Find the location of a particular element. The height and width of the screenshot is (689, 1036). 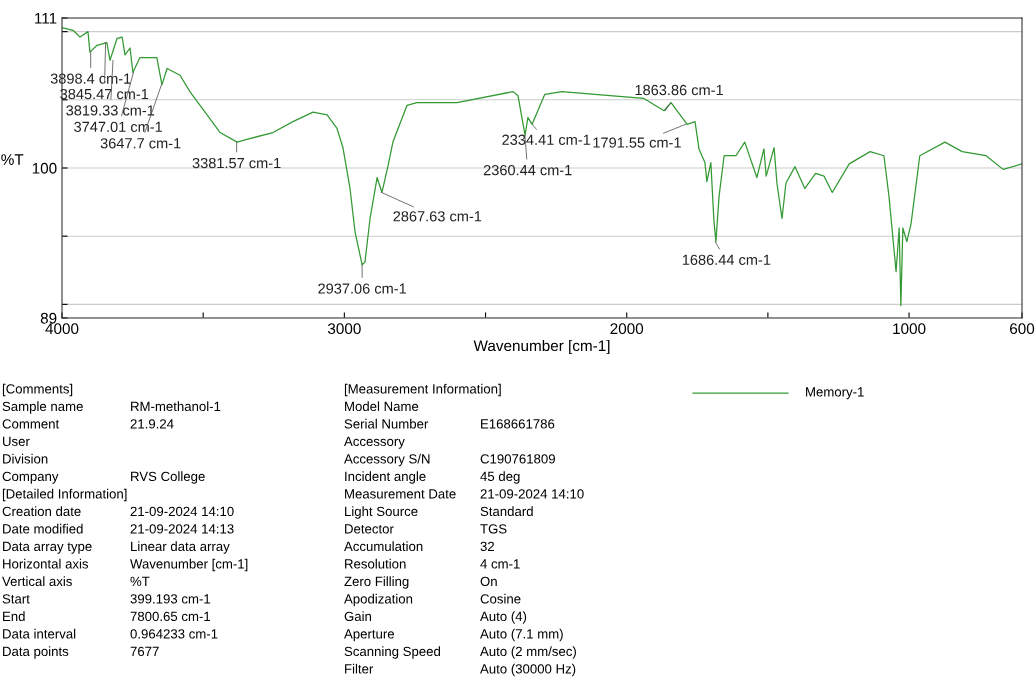

text: User is located at coordinates (16, 441).